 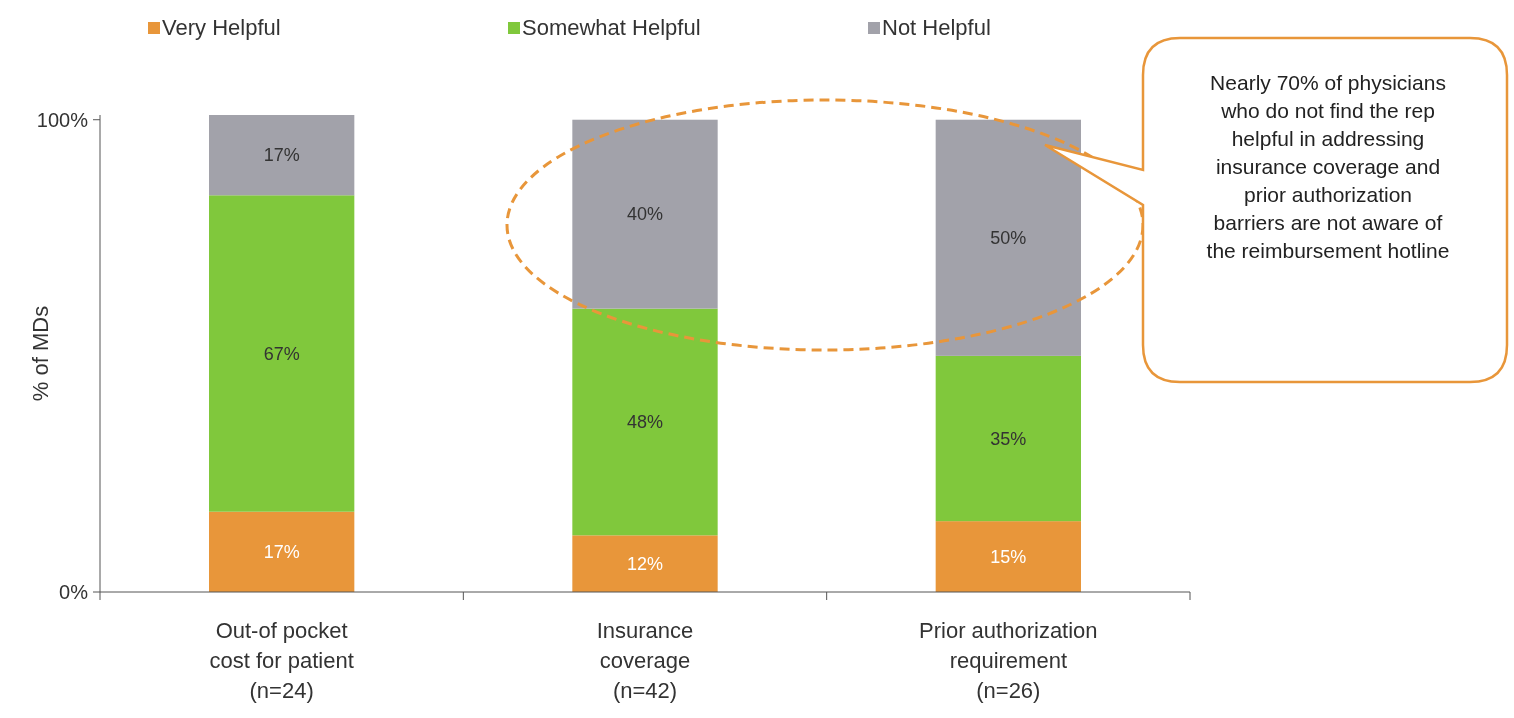 I want to click on data-label: 15%, so click(x=1008, y=556).